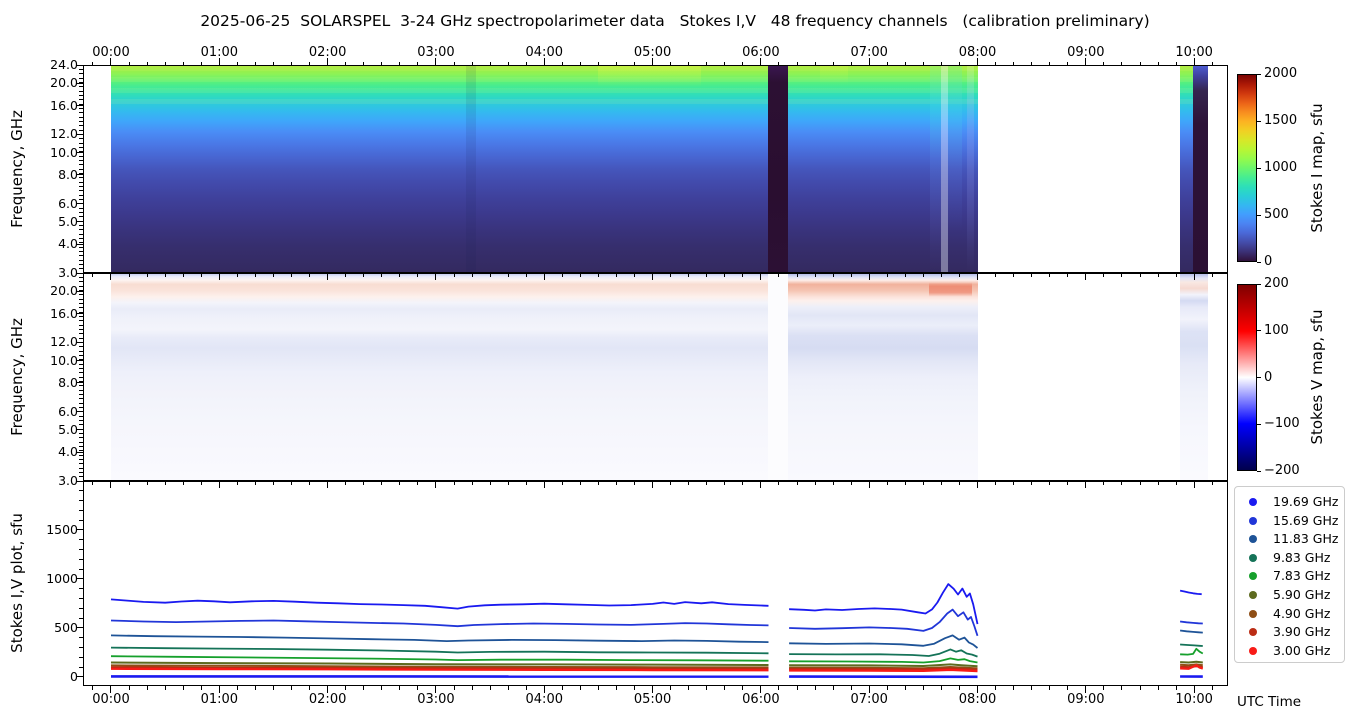 The width and height of the screenshot is (1350, 725). Describe the element at coordinates (64, 105) in the screenshot. I see `freq-tick-label: 16.0` at that location.